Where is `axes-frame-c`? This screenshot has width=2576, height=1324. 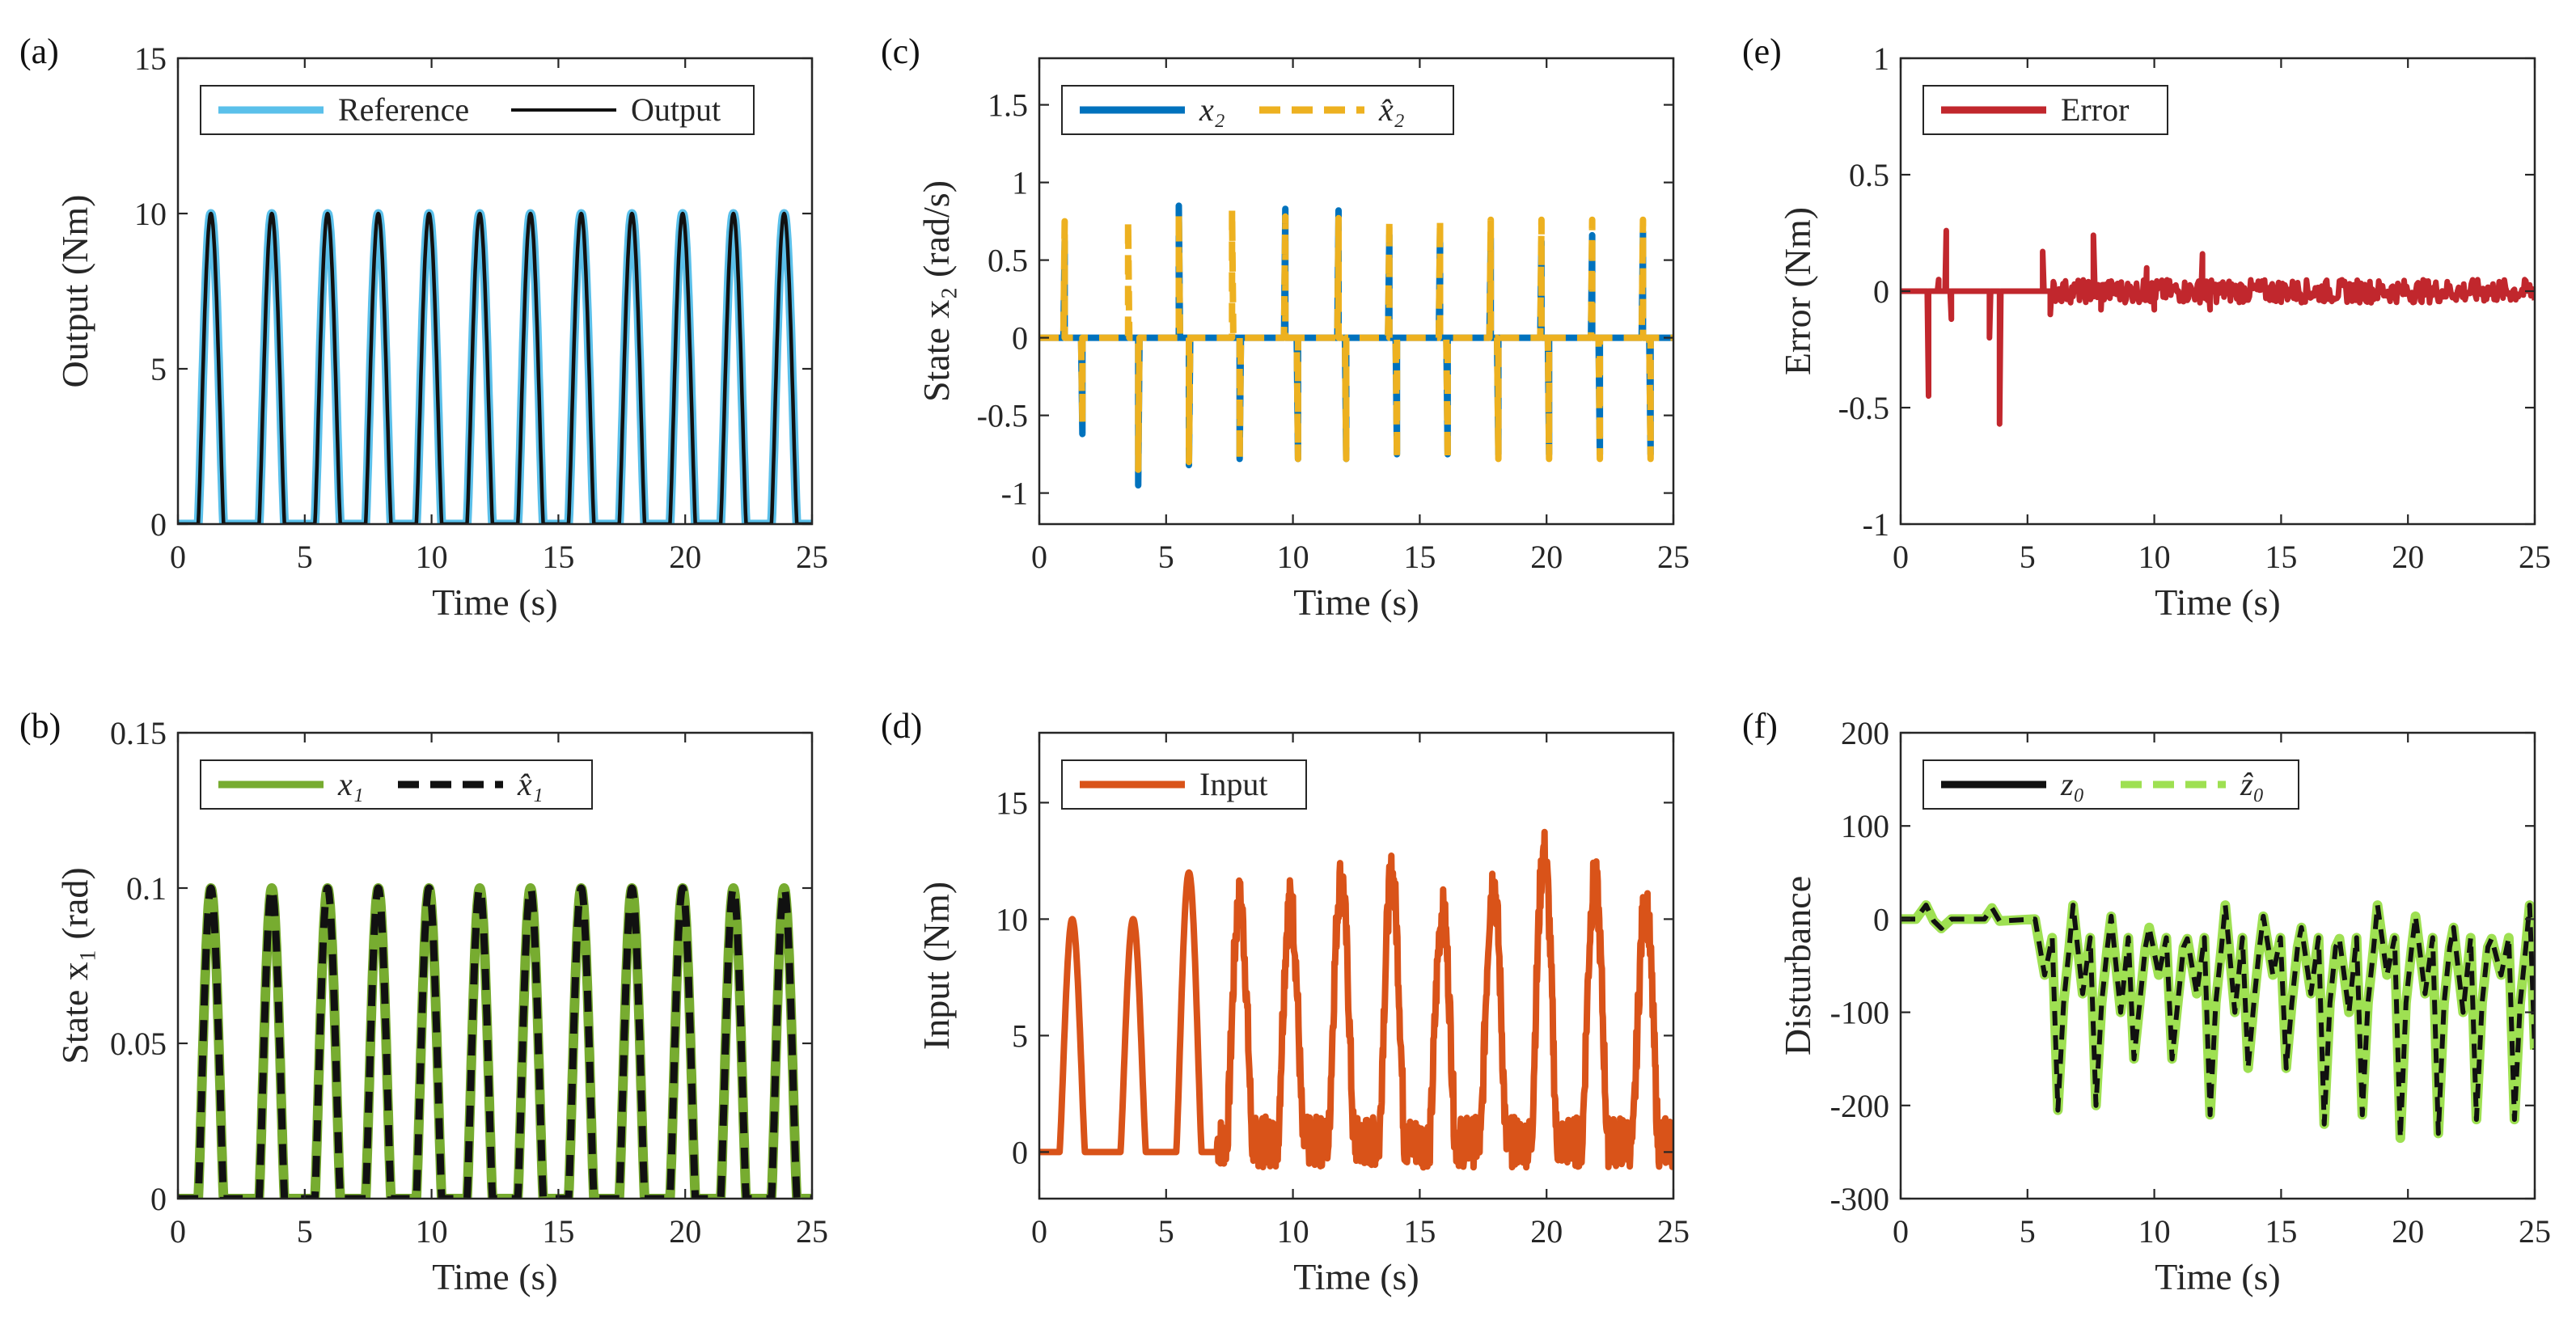
axes-frame-c is located at coordinates (1357, 292).